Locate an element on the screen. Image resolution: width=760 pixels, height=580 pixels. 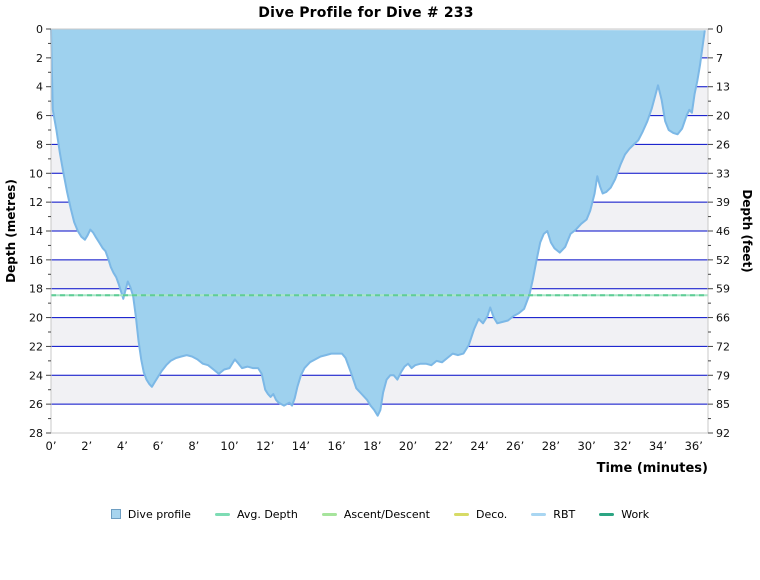
x-tick-label: 26’ is located at coordinates (515, 446).